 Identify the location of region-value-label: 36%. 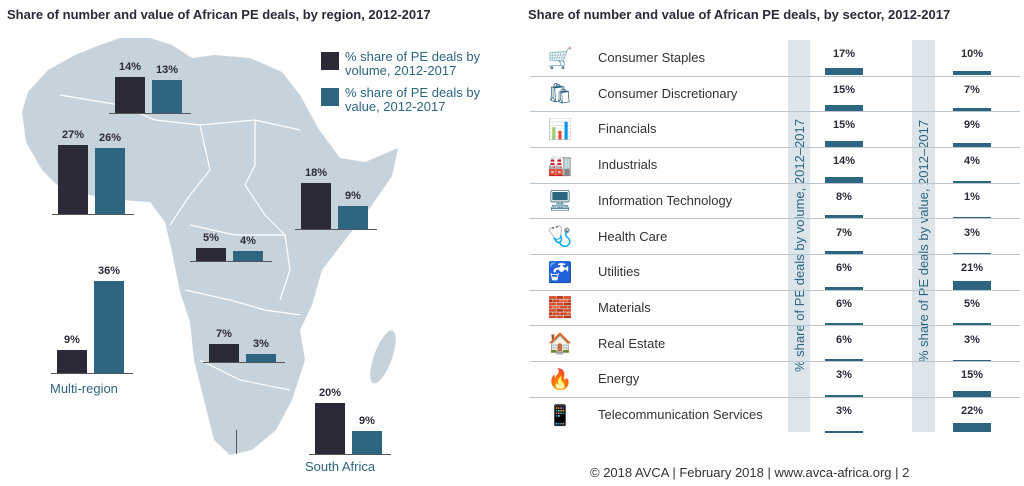
(109, 271).